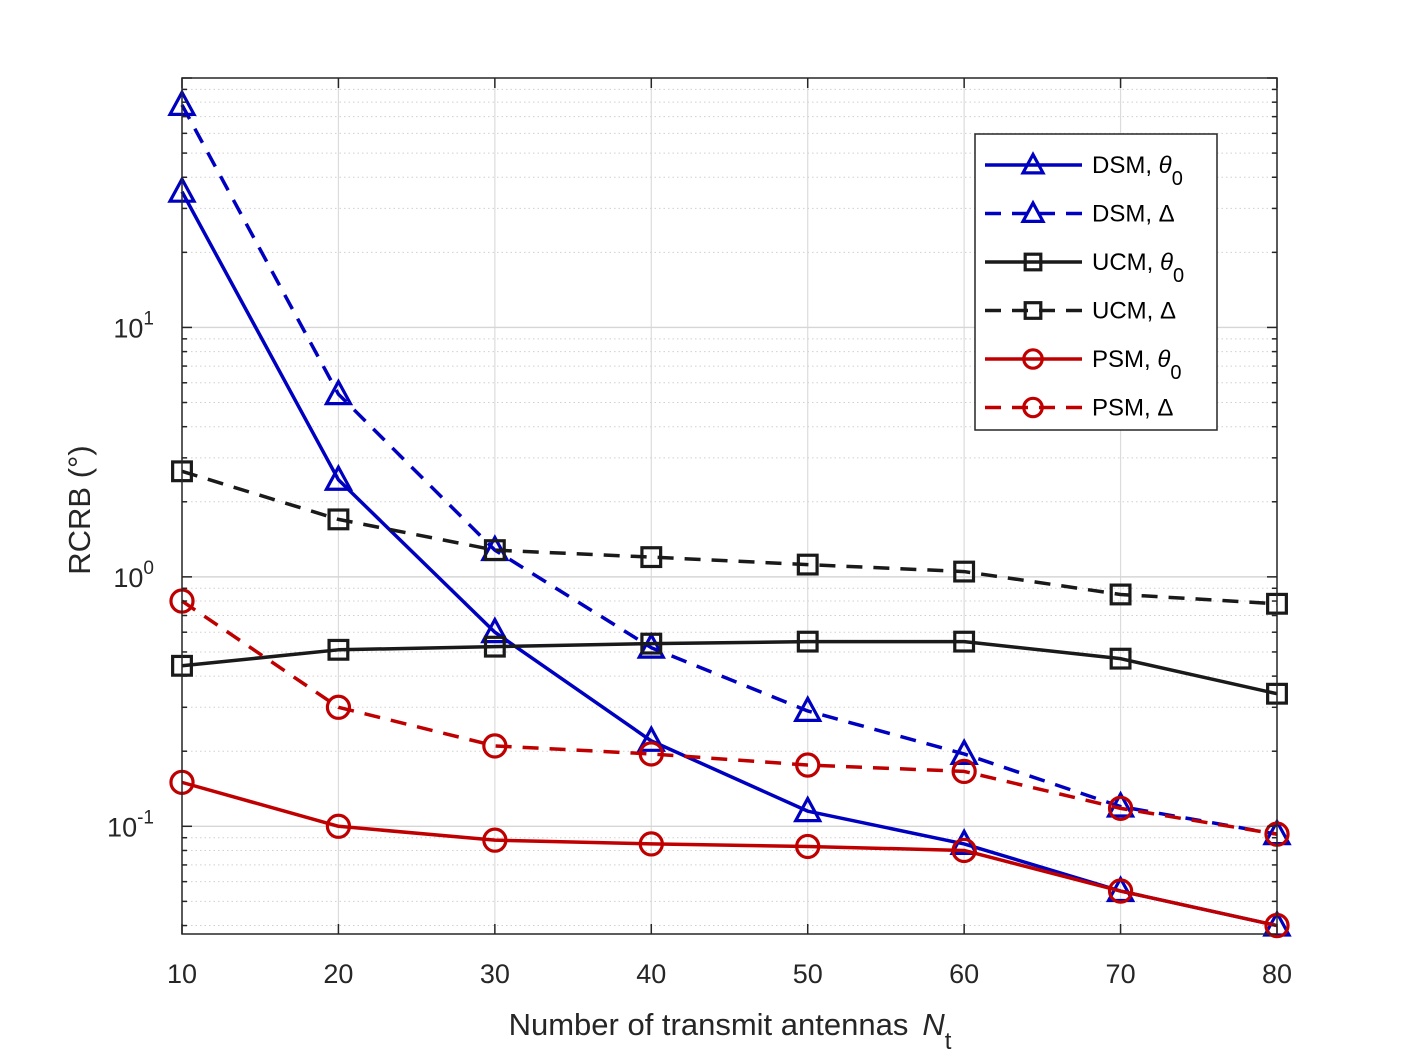 This screenshot has height=1059, width=1412. Describe the element at coordinates (338, 974) in the screenshot. I see `x-tick-label: 20` at that location.